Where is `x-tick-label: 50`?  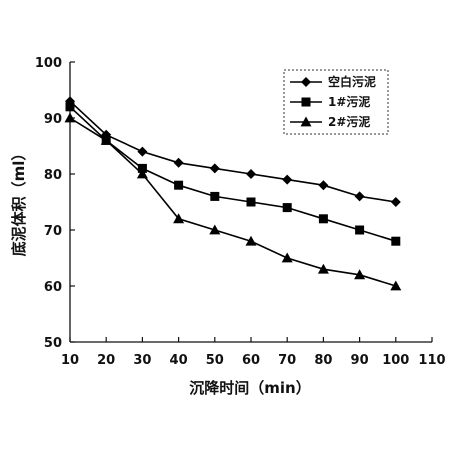 x-tick-label: 50 is located at coordinates (215, 360).